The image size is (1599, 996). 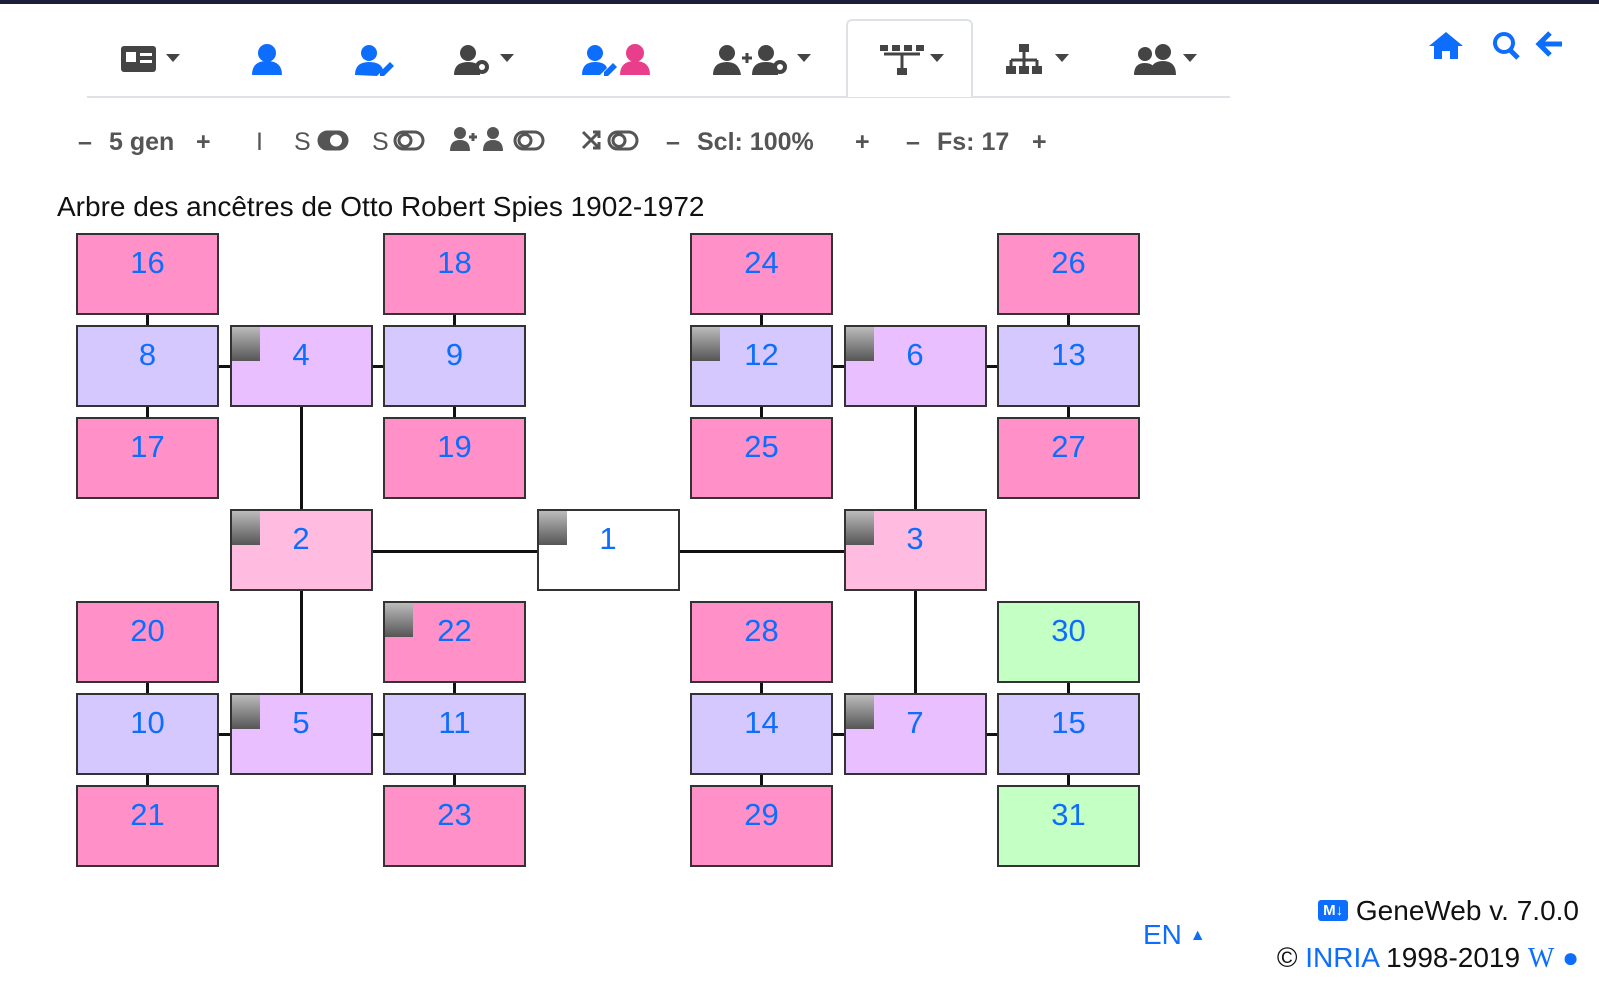 What do you see at coordinates (147, 354) in the screenshot?
I see `sosa-number: 8` at bounding box center [147, 354].